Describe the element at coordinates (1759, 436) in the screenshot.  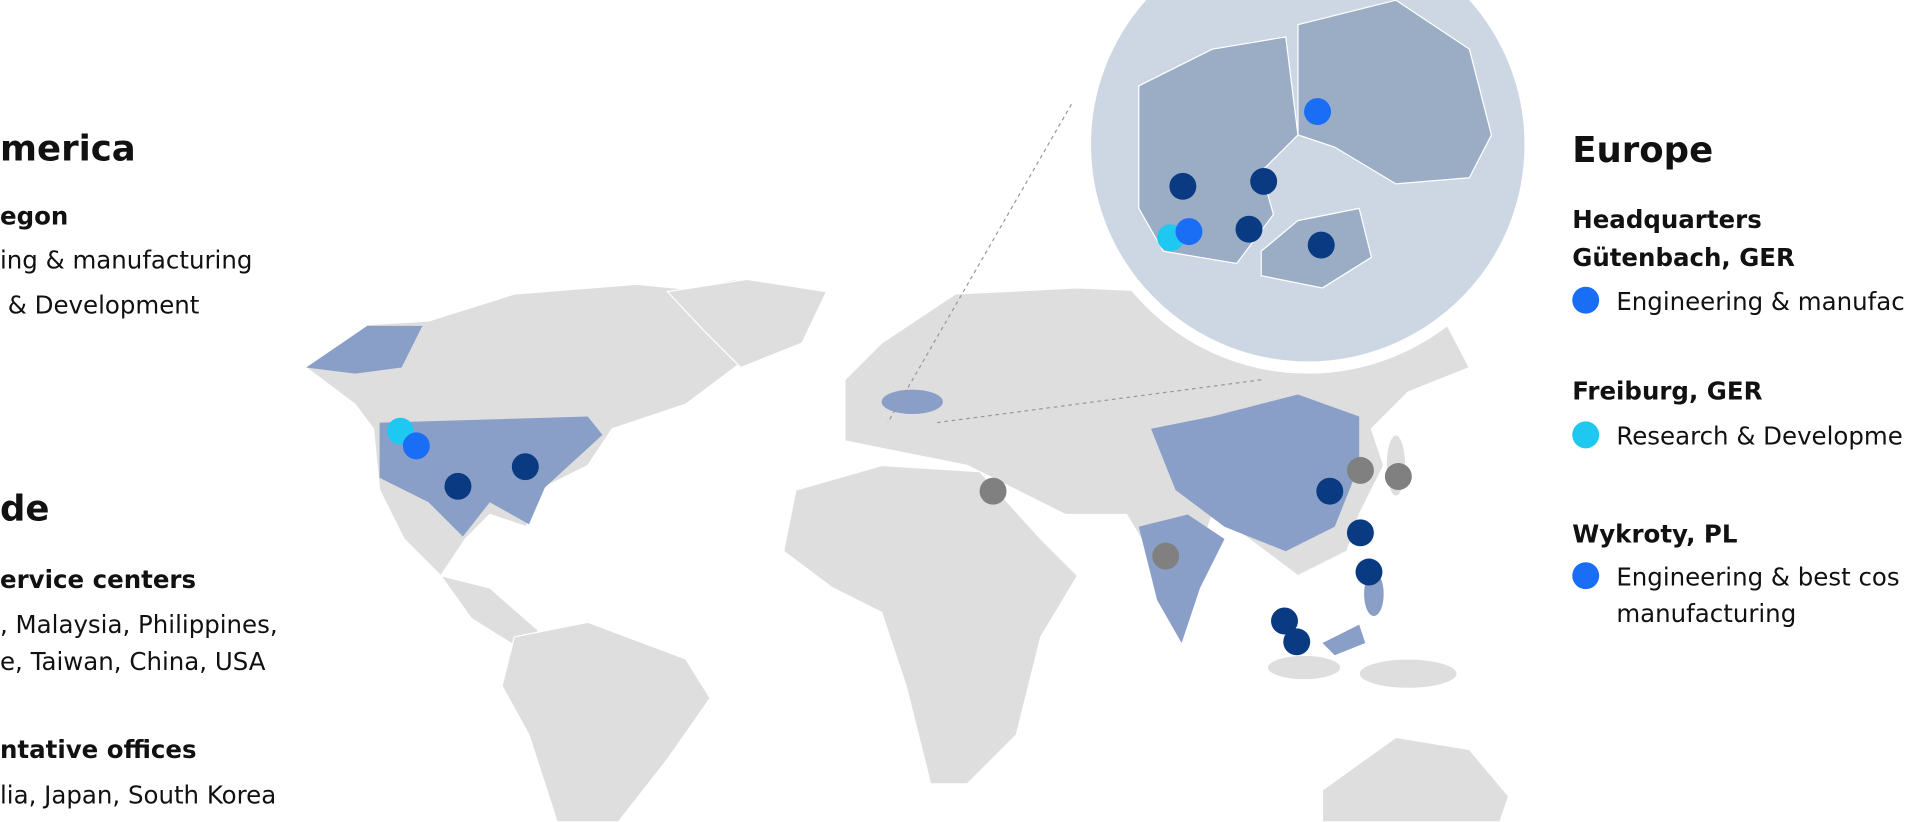
I see `site-line: Research & Developme` at that location.